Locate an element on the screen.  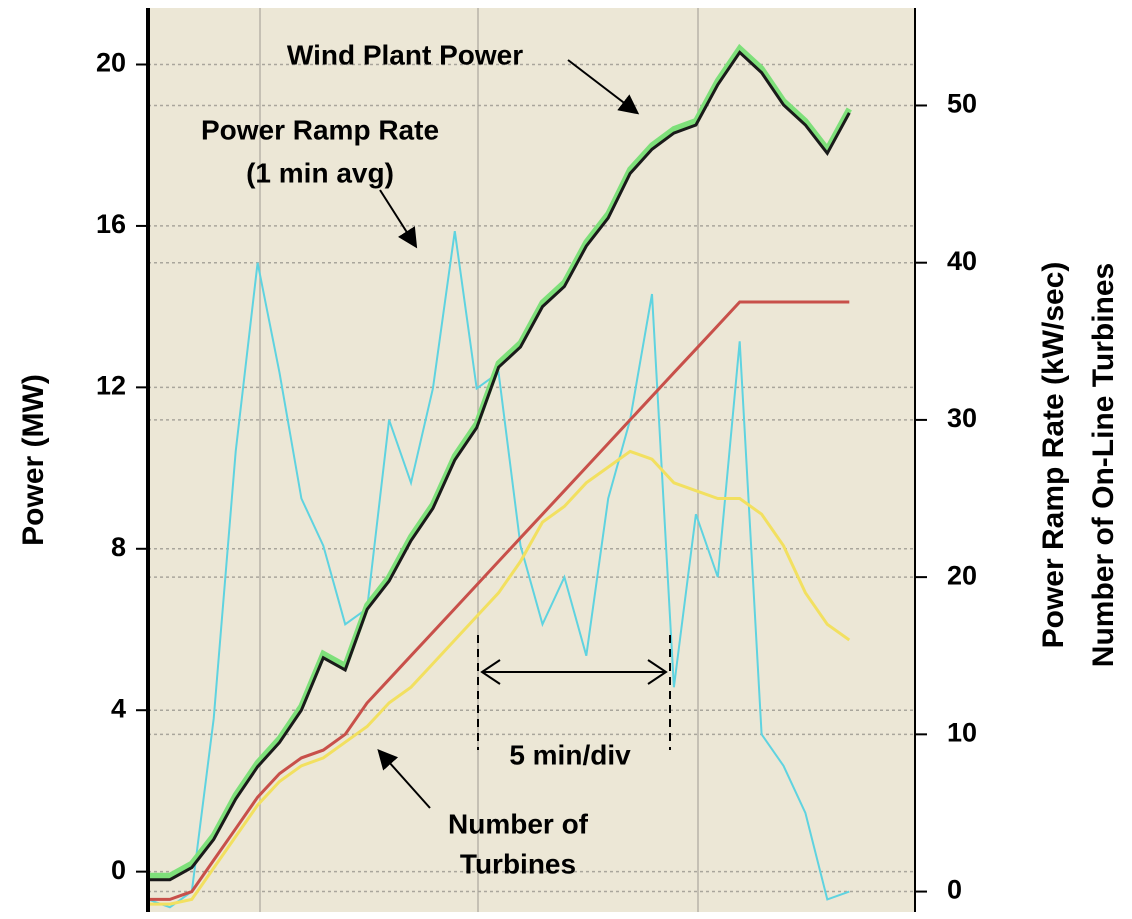
annotation: Wind Plant Power is located at coordinates (405, 54).